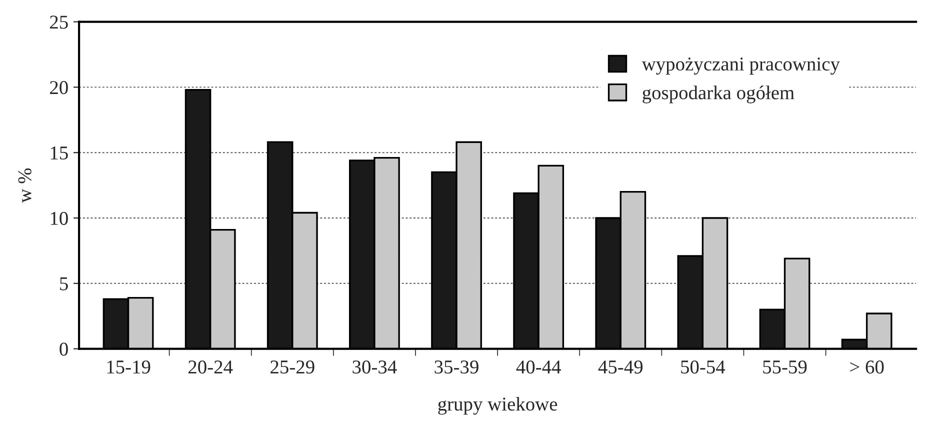  I want to click on x-tick-label: 55-59, so click(785, 367).